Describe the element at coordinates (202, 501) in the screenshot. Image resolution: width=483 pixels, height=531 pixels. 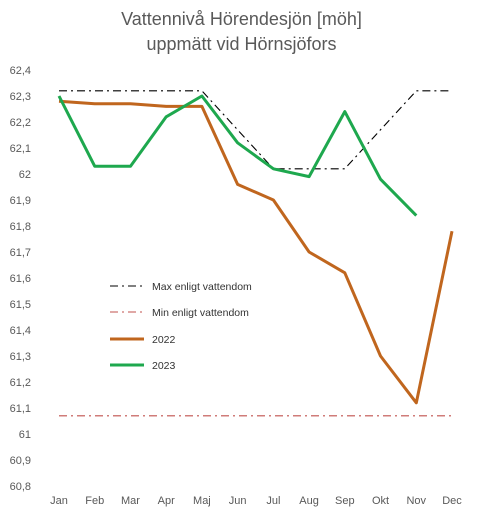
I see `x-tick-label: Maj` at that location.